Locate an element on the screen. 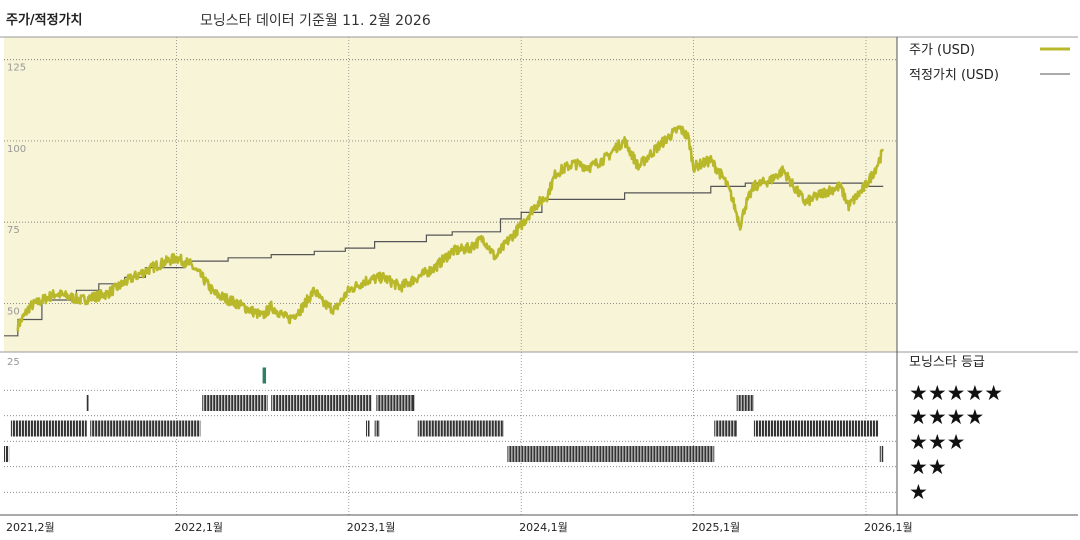 This screenshot has width=1080, height=540. rating-5-segment is located at coordinates (264, 375).